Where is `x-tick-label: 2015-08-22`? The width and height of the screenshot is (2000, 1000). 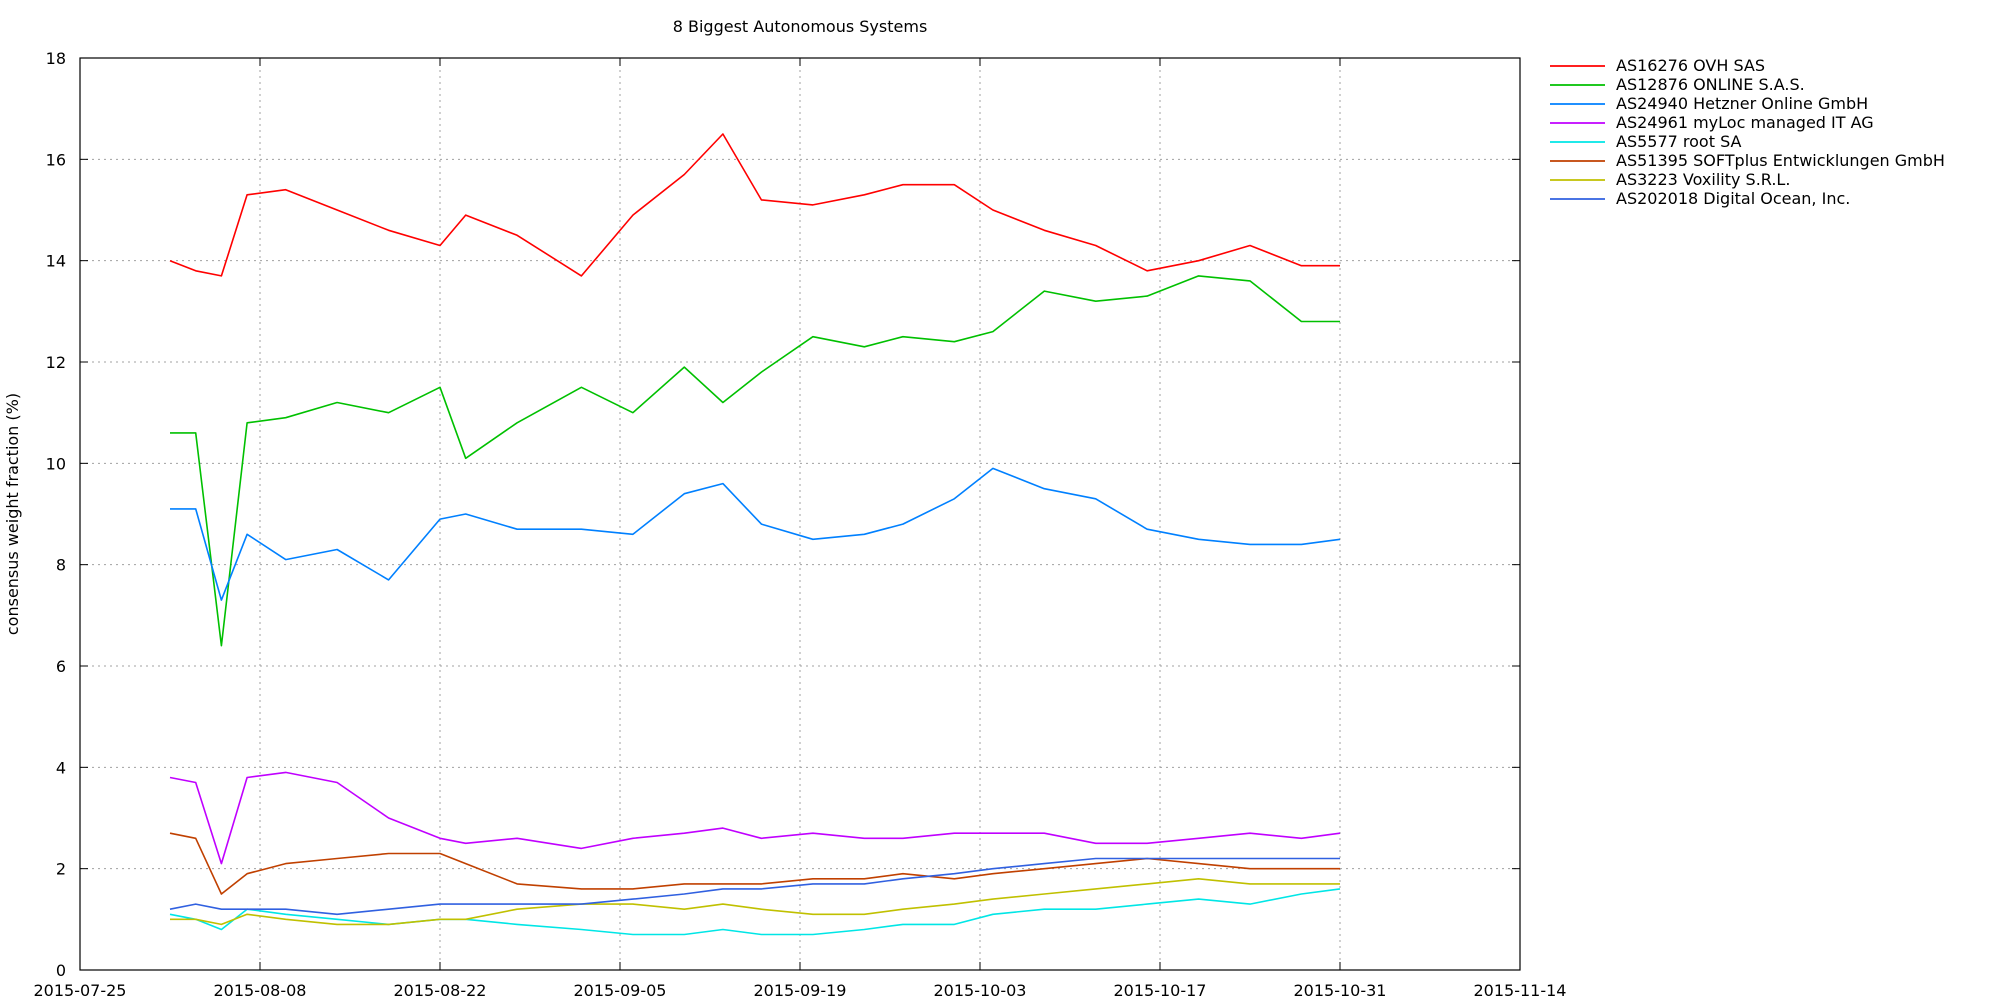 x-tick-label: 2015-08-22 is located at coordinates (440, 990).